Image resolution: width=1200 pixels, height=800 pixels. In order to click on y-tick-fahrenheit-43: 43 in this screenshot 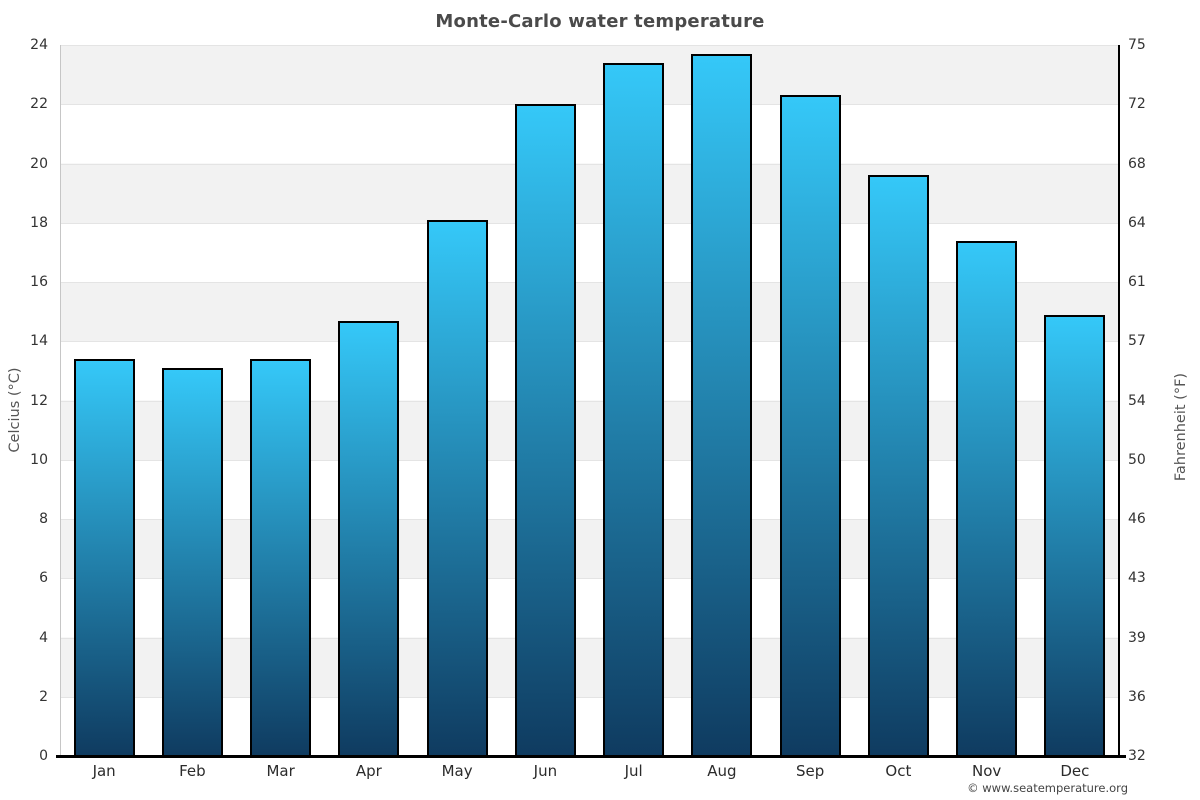, I will do `click(1137, 578)`.